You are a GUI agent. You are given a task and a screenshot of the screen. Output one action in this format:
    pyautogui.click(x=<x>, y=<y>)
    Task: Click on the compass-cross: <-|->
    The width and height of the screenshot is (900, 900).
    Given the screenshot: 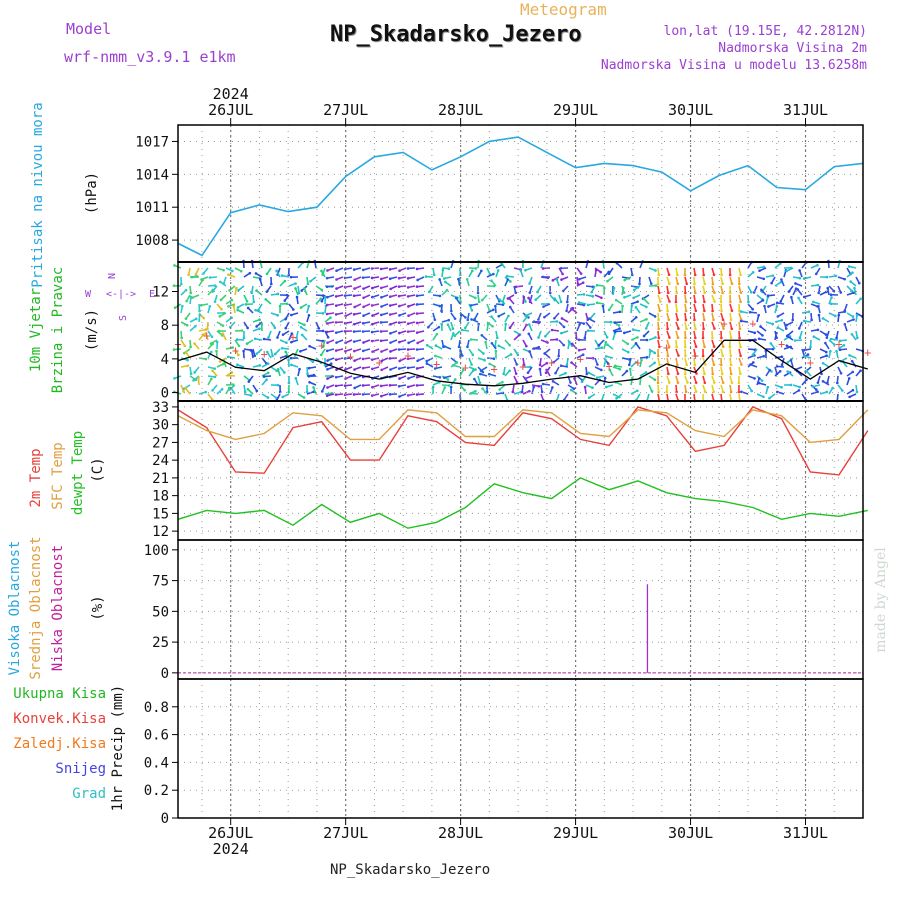 What is the action you would take?
    pyautogui.click(x=121, y=294)
    